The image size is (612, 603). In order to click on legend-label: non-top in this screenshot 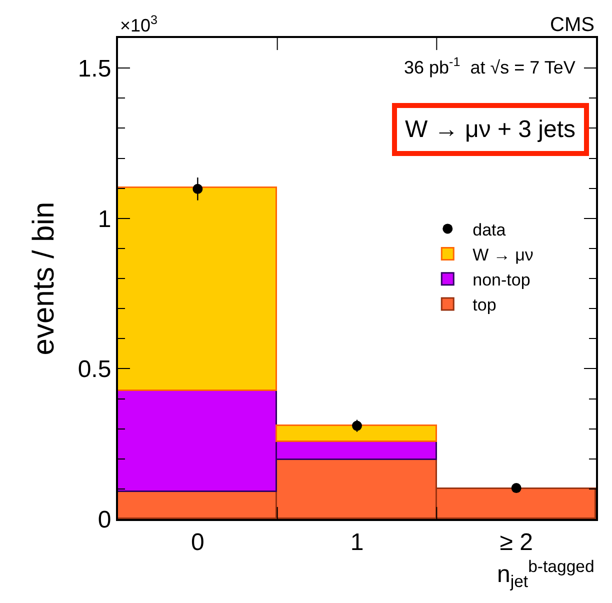, I will do `click(501, 280)`.